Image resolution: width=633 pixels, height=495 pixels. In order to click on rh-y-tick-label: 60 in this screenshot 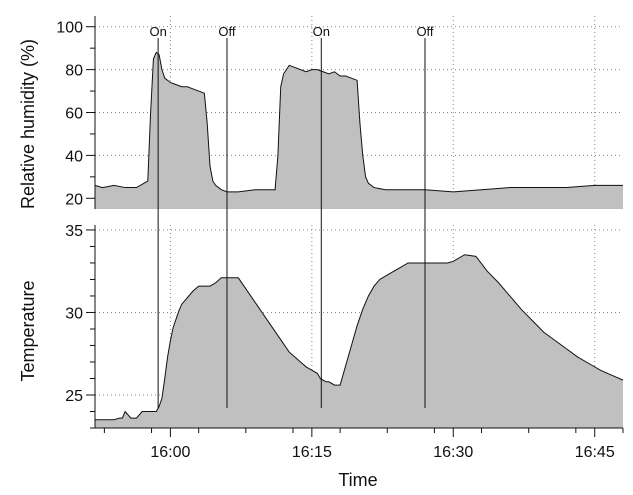, I will do `click(74, 114)`.